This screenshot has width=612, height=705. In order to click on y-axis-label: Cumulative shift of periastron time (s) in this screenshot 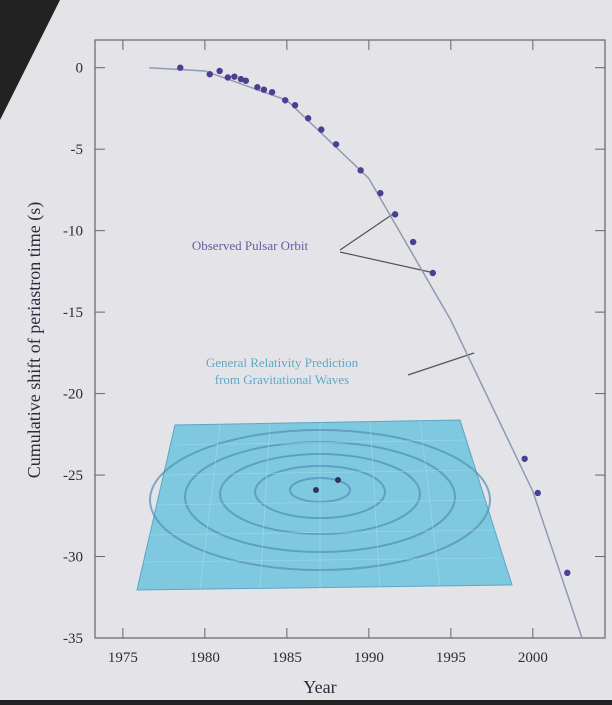, I will do `click(34, 340)`.